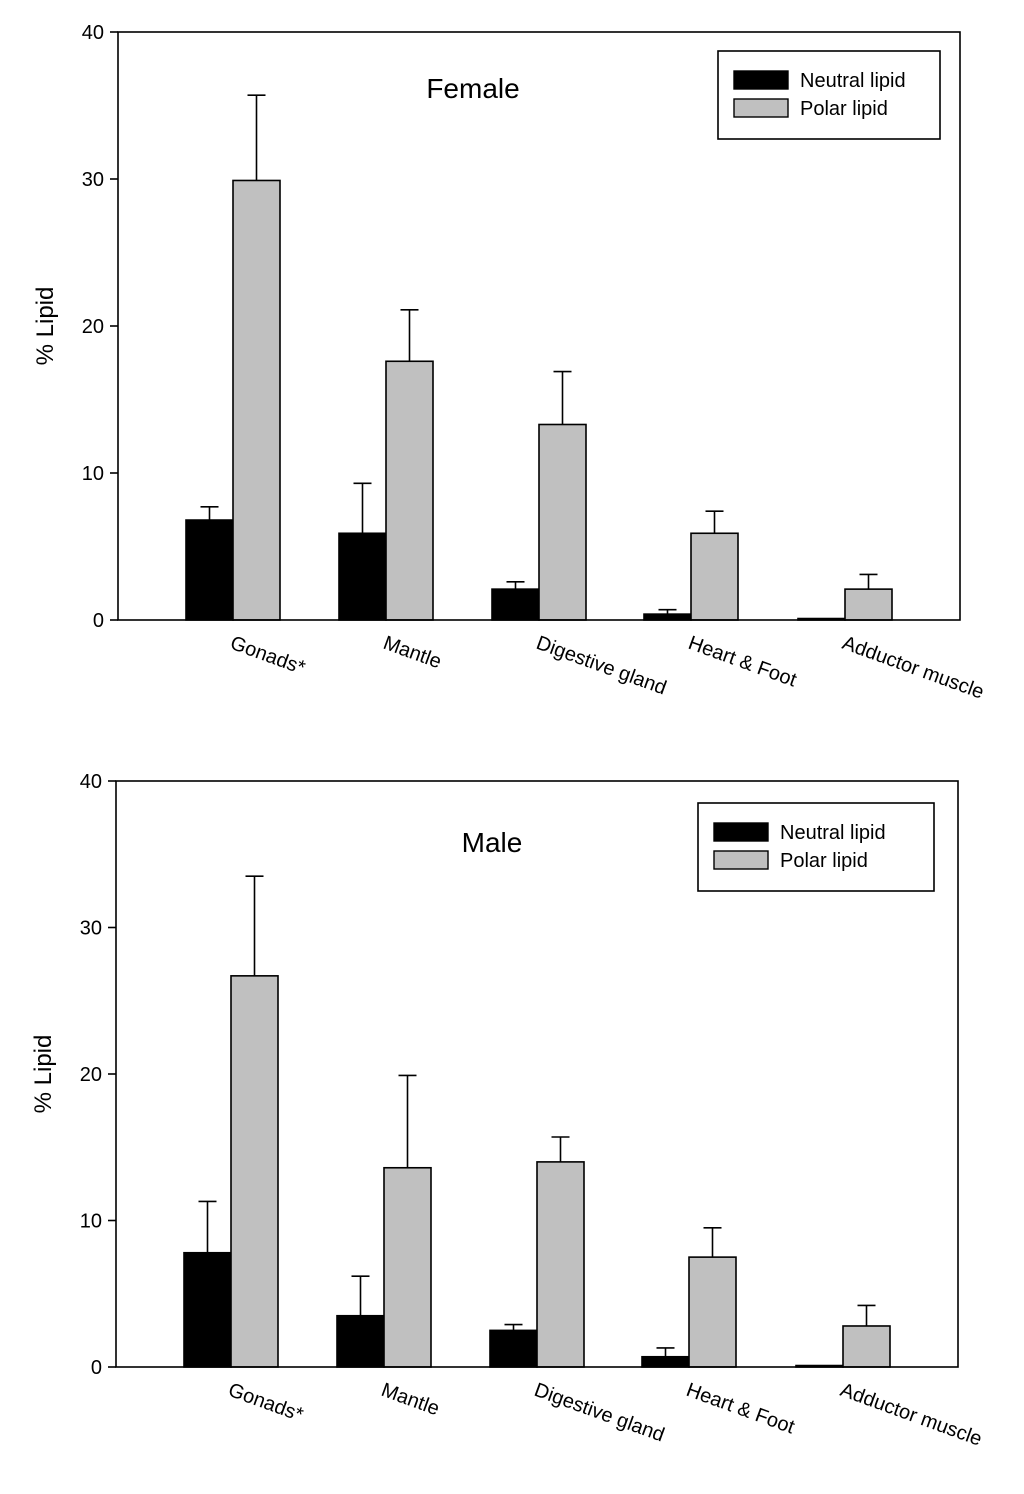  What do you see at coordinates (93, 33) in the screenshot?
I see `female-y-tick-label-4: 40` at bounding box center [93, 33].